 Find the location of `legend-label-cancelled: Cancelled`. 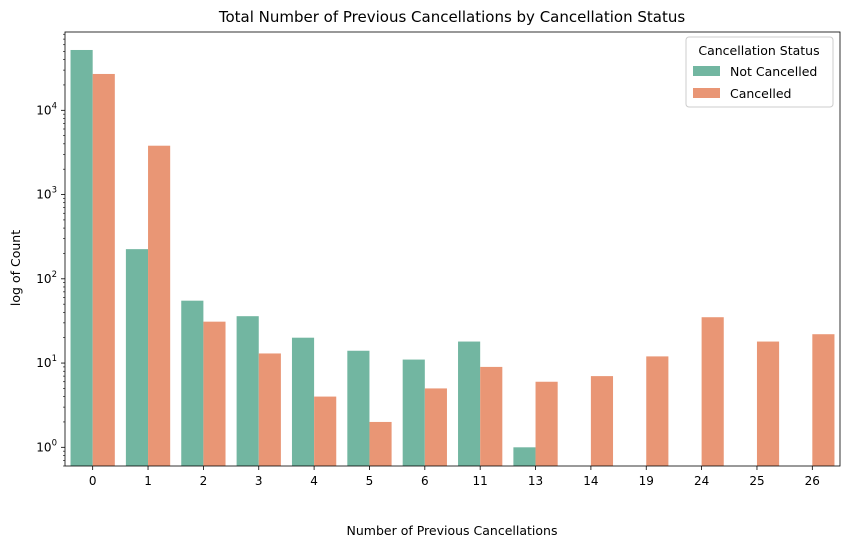

legend-label-cancelled: Cancelled is located at coordinates (760, 93).